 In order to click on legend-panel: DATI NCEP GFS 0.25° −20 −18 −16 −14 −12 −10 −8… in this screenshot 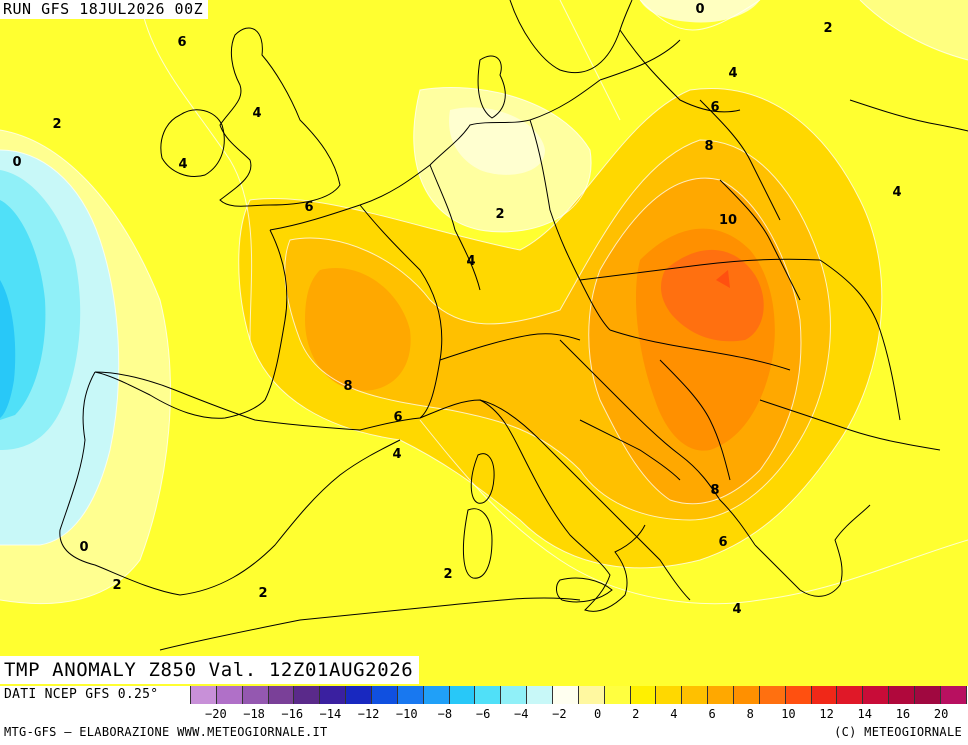, I will do `click(484, 715)`.